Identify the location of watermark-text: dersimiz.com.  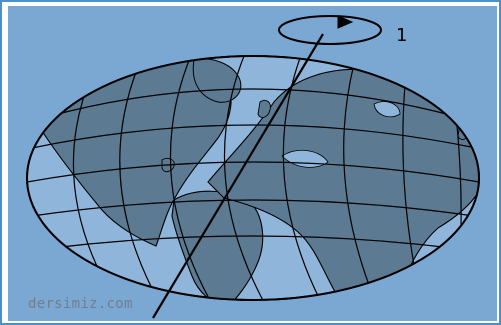
(80, 304).